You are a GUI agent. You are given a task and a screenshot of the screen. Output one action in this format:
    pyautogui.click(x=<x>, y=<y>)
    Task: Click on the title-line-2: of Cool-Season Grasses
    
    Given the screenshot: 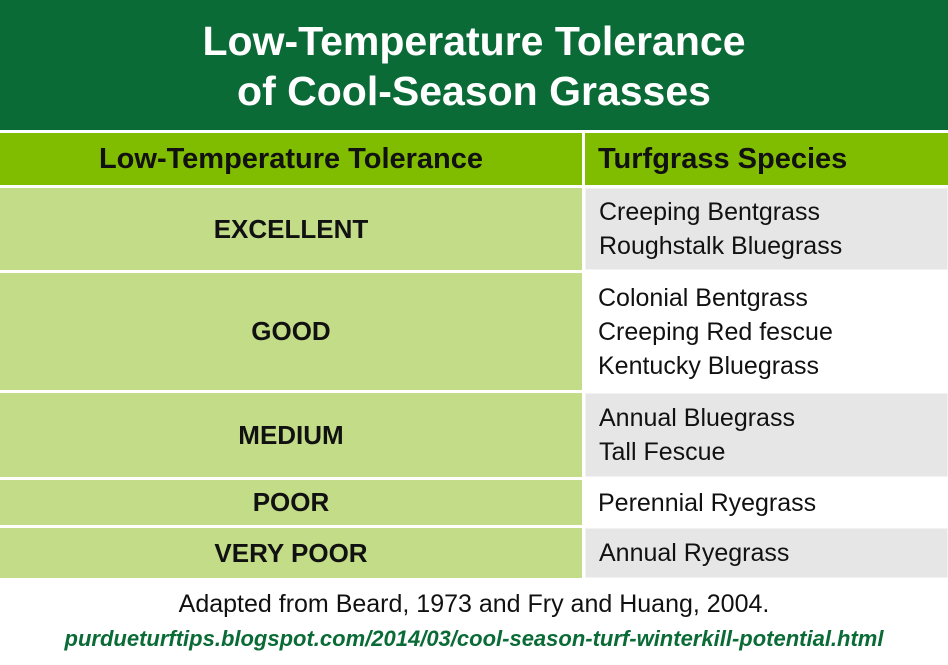 What is the action you would take?
    pyautogui.click(x=474, y=91)
    